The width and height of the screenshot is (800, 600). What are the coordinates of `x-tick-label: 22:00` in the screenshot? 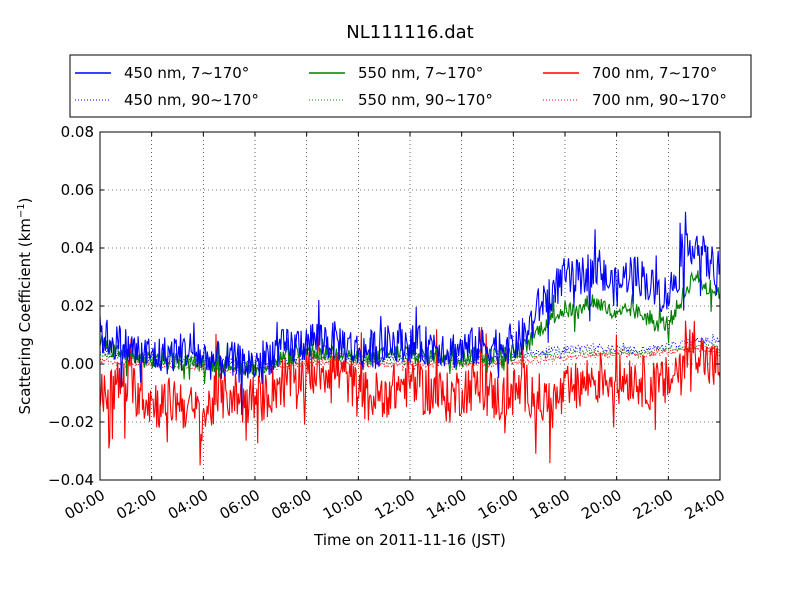 It's located at (653, 504).